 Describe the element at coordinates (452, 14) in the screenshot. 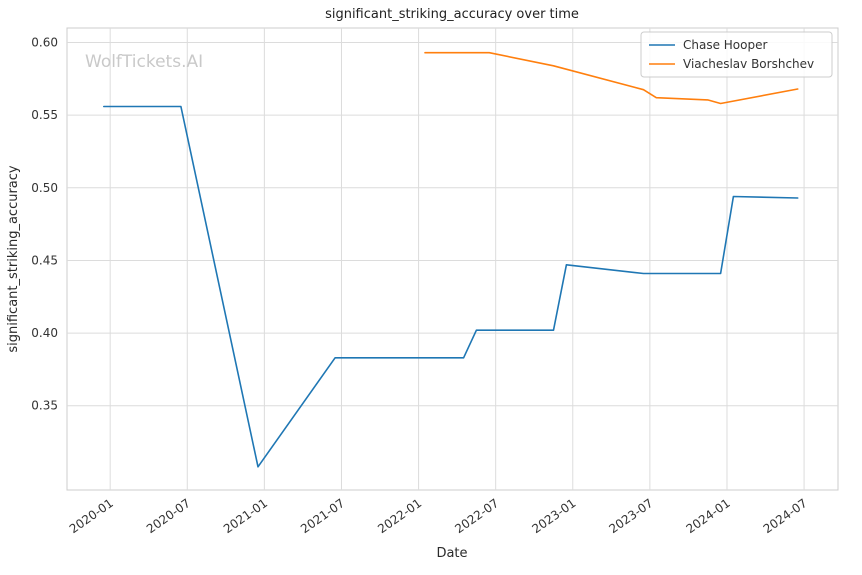

I see `chart-title: significant_striking_accuracy over time` at that location.